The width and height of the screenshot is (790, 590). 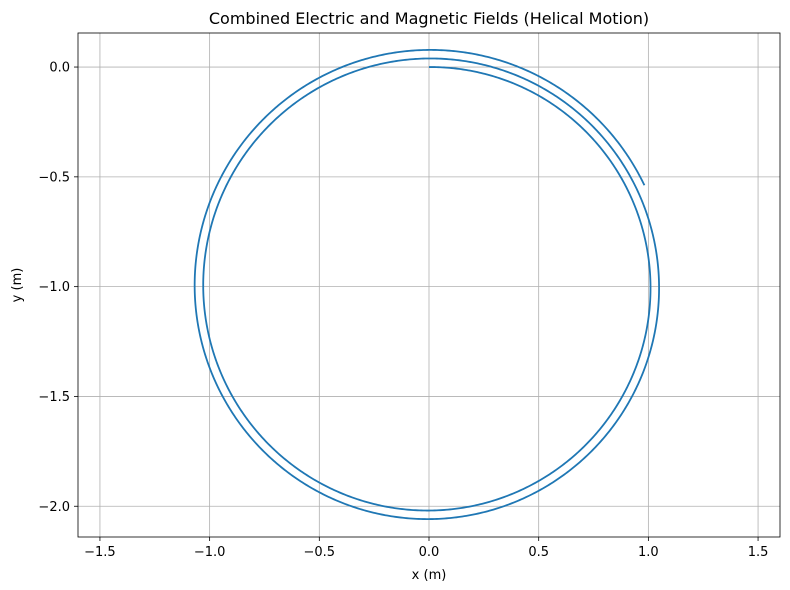 What do you see at coordinates (320, 552) in the screenshot?
I see `x-tick-label: −0.5` at bounding box center [320, 552].